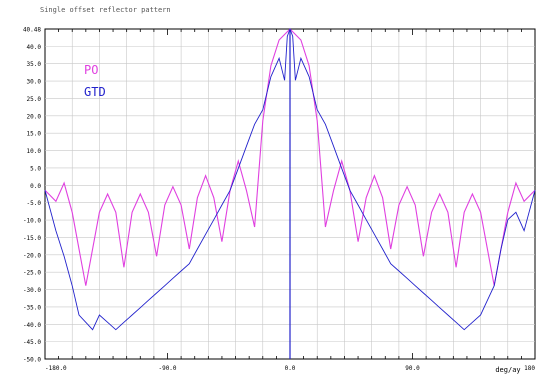  What do you see at coordinates (34, 64) in the screenshot?
I see `y-tick-label: 35.0` at bounding box center [34, 64].